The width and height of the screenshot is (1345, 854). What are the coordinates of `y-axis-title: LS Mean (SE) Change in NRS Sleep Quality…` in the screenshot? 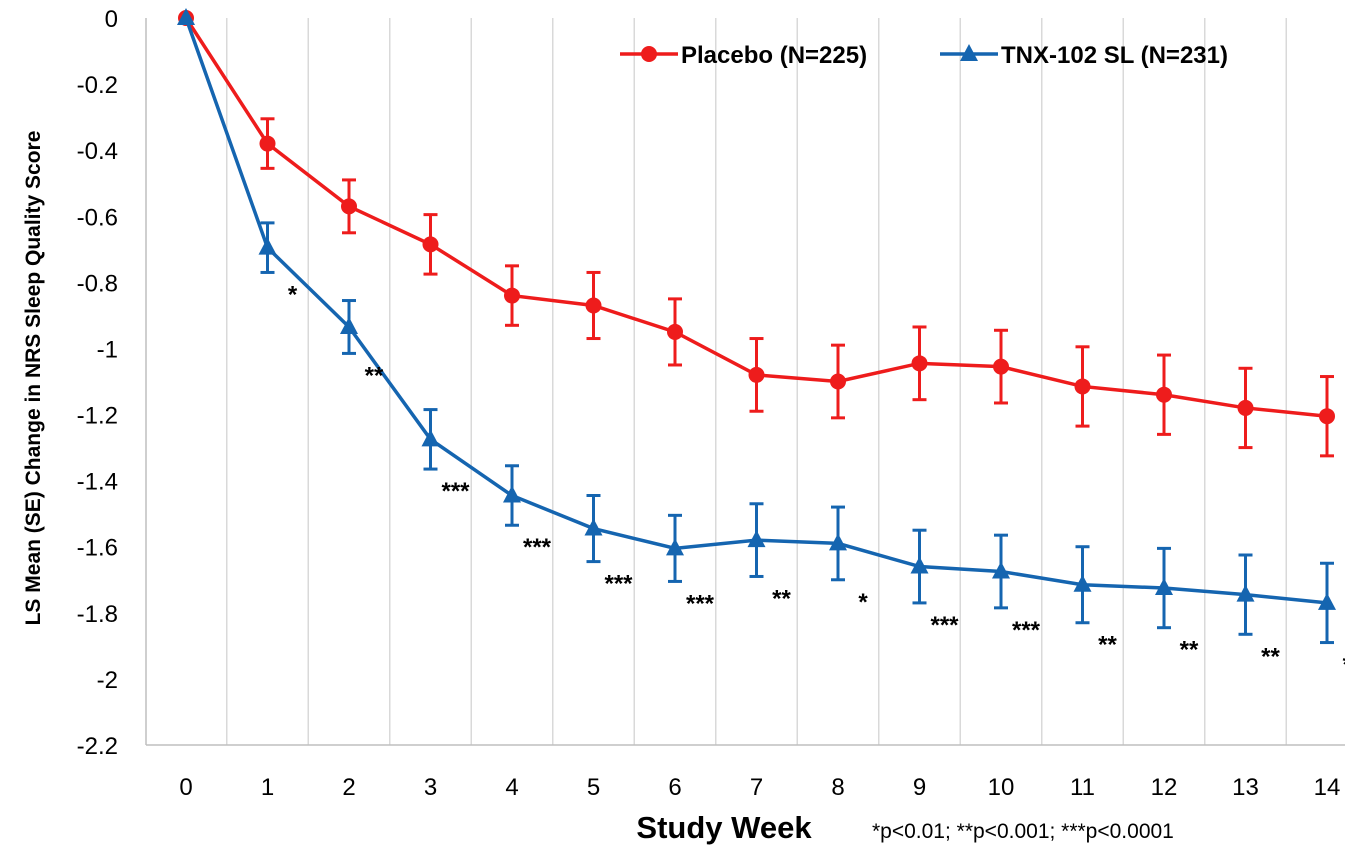 It's located at (33, 378).